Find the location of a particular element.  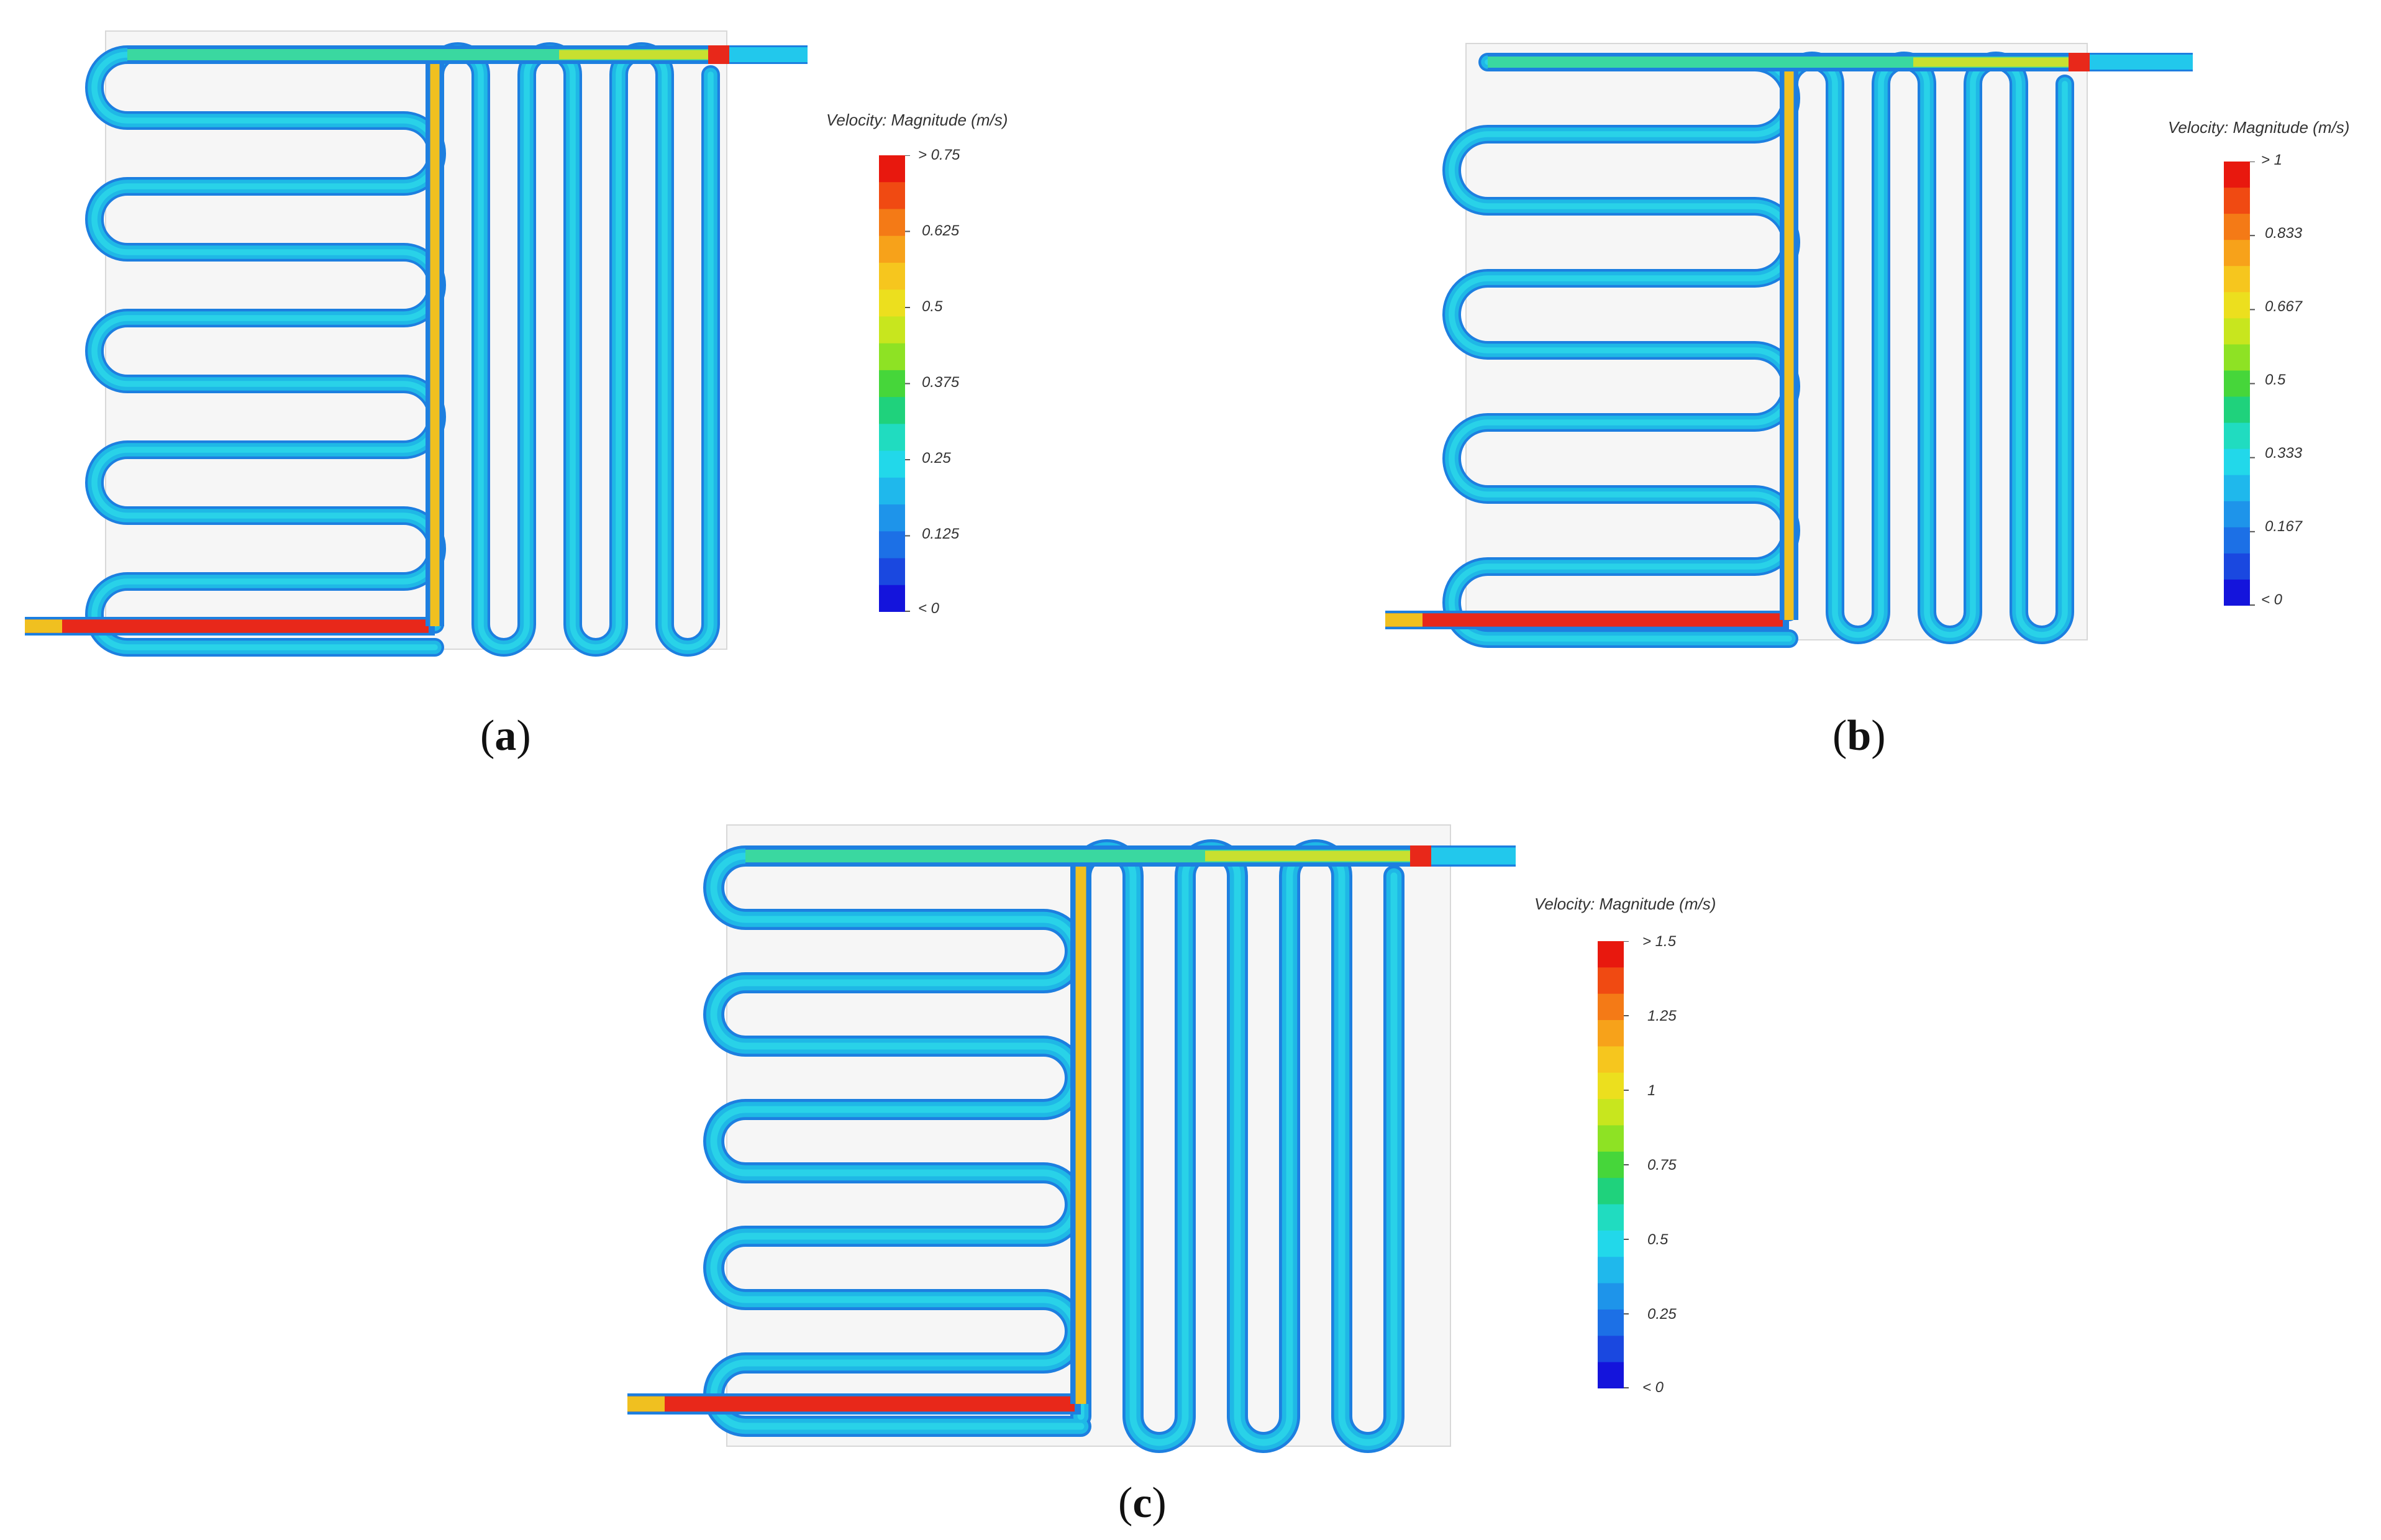

tick-a-4: 0.25 is located at coordinates (936, 458).